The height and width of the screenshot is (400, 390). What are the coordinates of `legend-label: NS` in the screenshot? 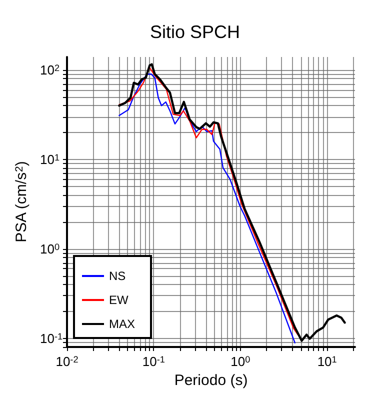 It's located at (117, 276).